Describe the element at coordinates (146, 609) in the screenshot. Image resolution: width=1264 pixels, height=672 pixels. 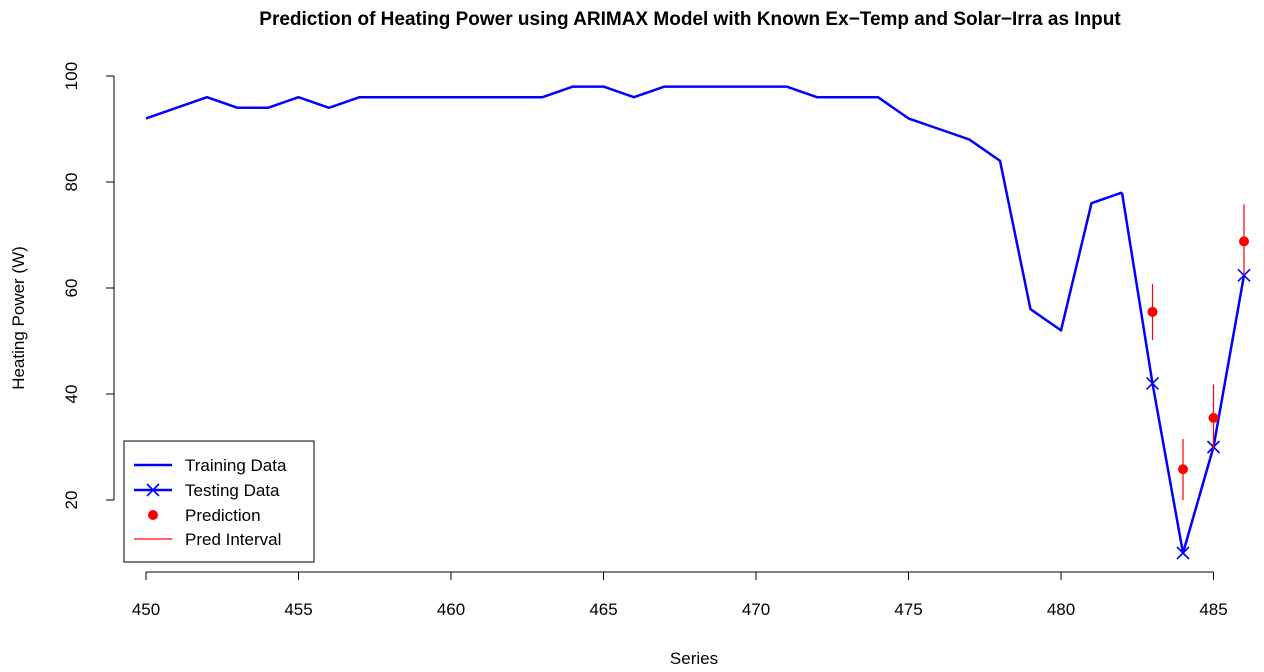
I see `x-tick-label: 450` at that location.